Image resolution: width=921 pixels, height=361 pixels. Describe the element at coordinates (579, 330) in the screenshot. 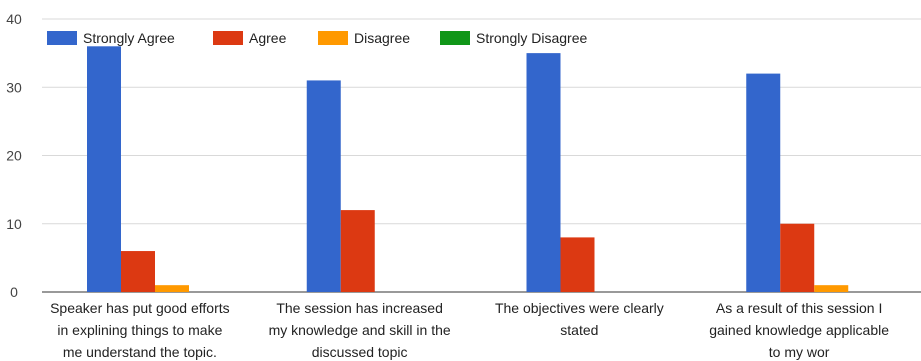

I see `category-label: stated` at that location.